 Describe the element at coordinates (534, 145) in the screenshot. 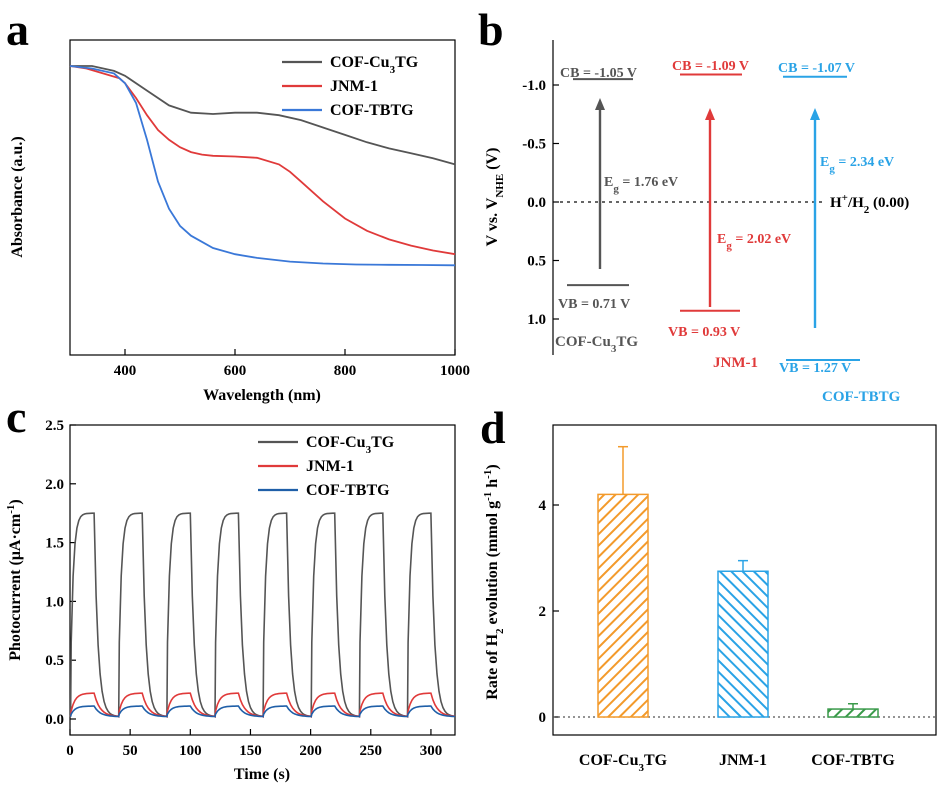

I see `panel-b-ytick-label: -0.5` at that location.